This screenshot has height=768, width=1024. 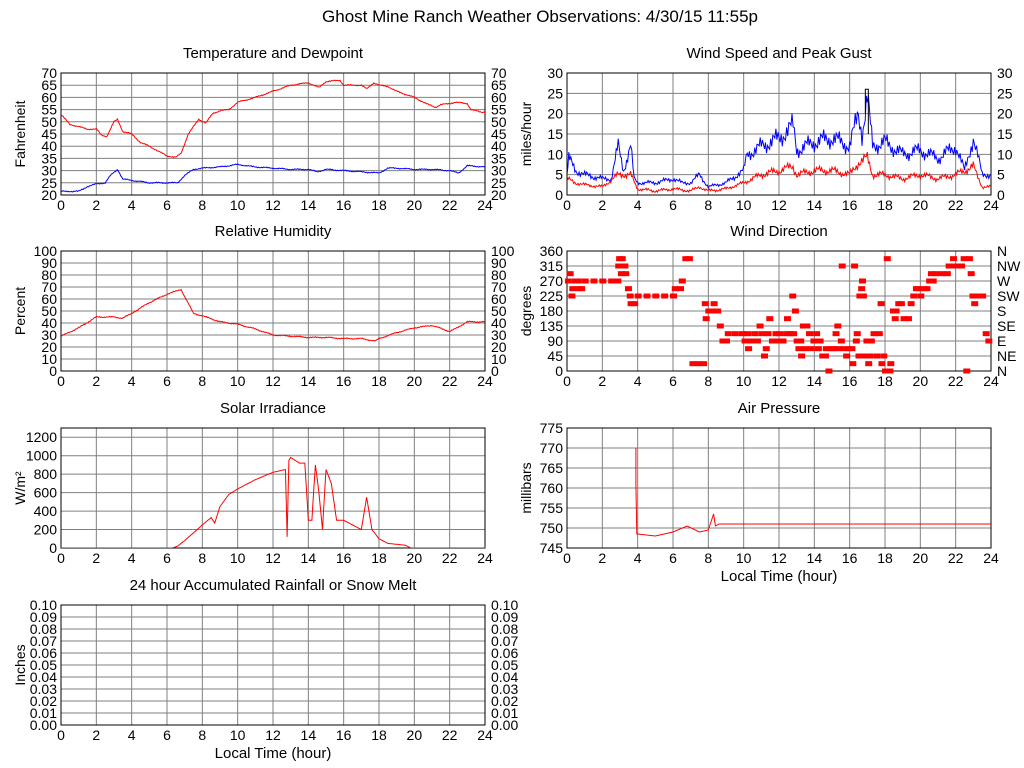 I want to click on chart-title: Temperature and Dewpoint, so click(x=273, y=53).